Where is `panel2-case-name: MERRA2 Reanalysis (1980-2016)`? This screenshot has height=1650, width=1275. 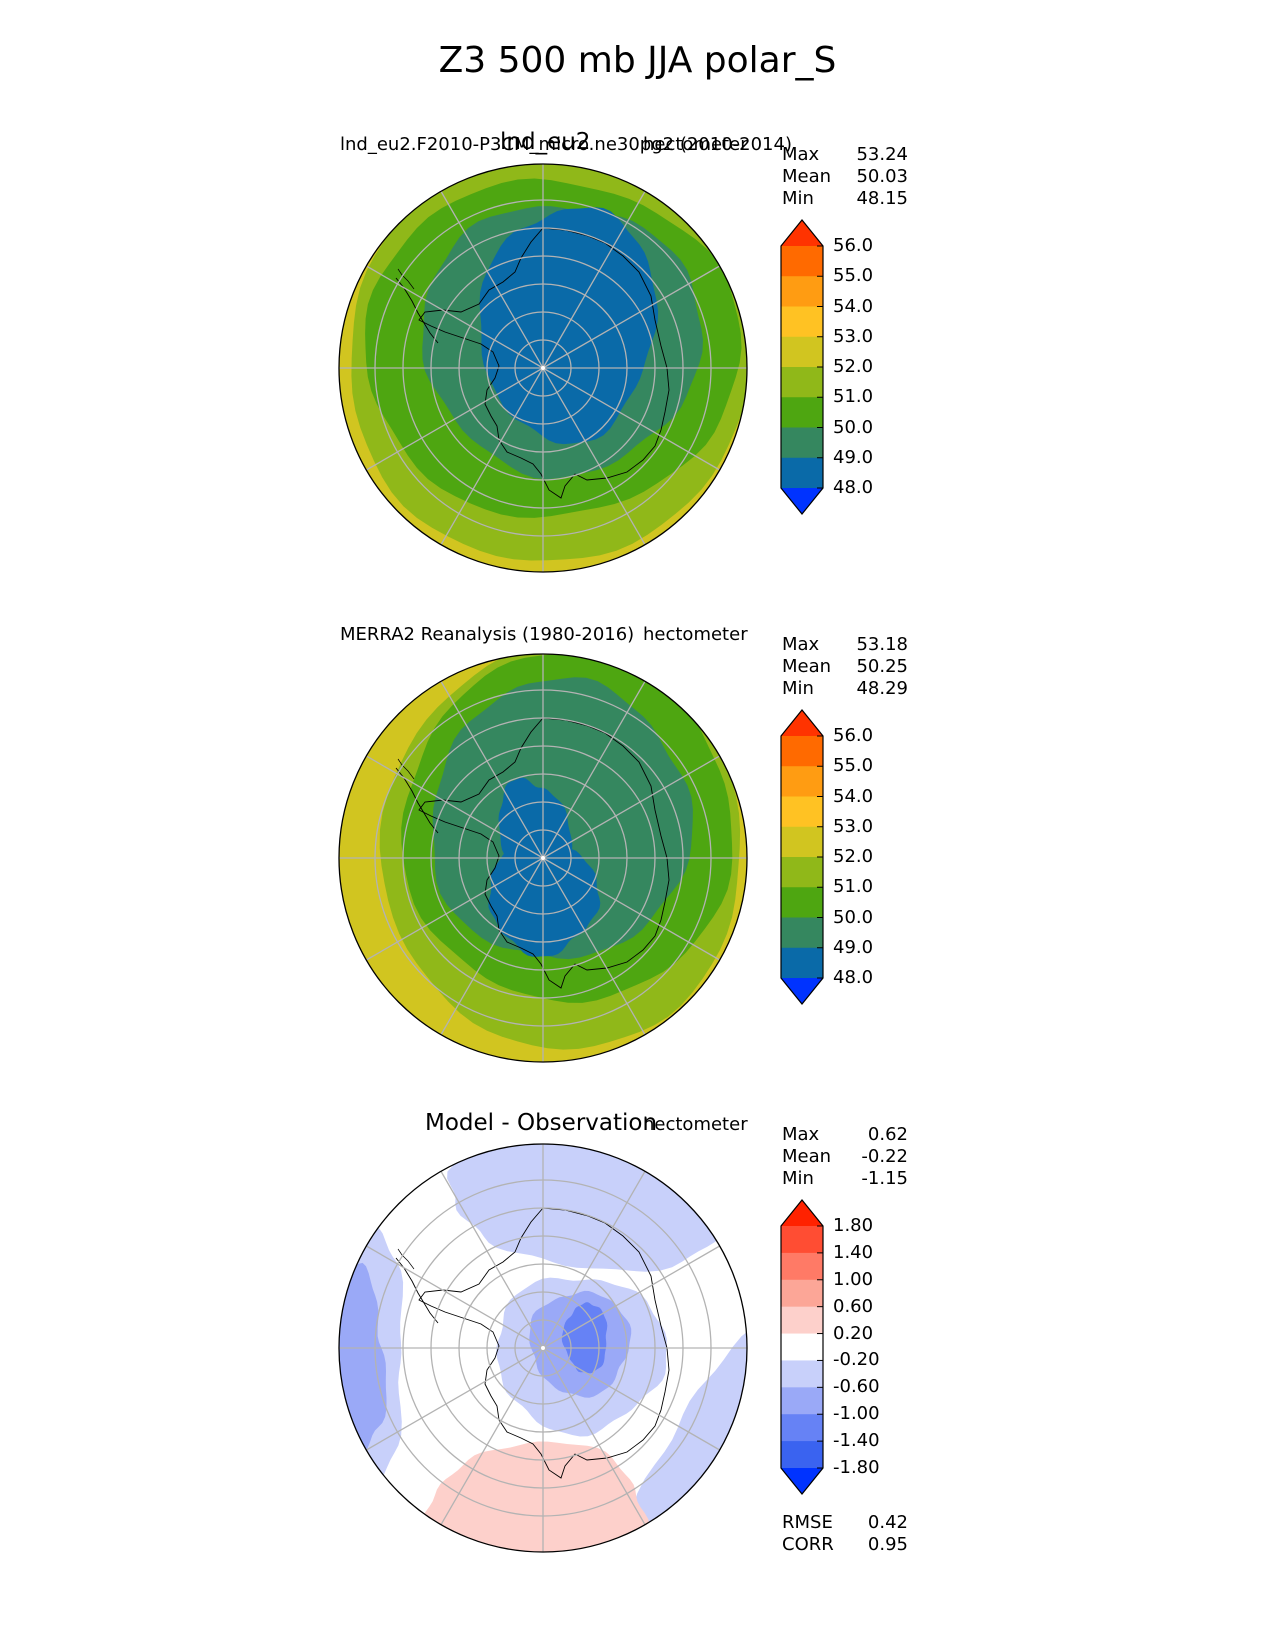 panel2-case-name: MERRA2 Reanalysis (1980-2016) is located at coordinates (487, 634).